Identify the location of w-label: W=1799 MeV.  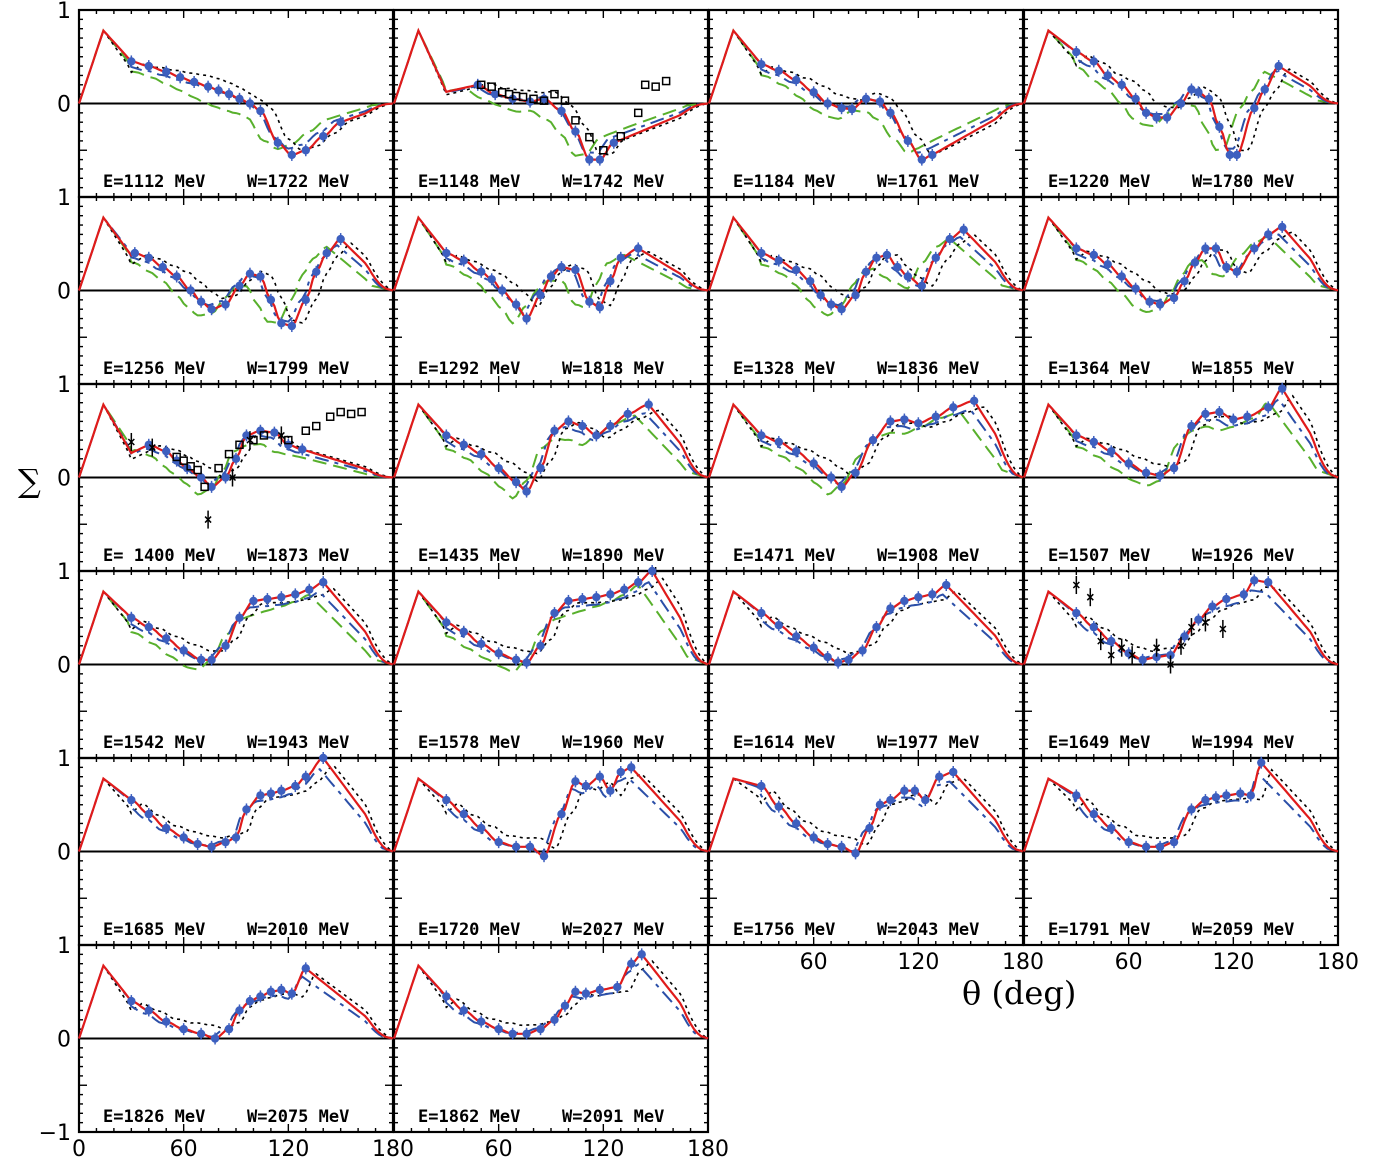
(298, 369).